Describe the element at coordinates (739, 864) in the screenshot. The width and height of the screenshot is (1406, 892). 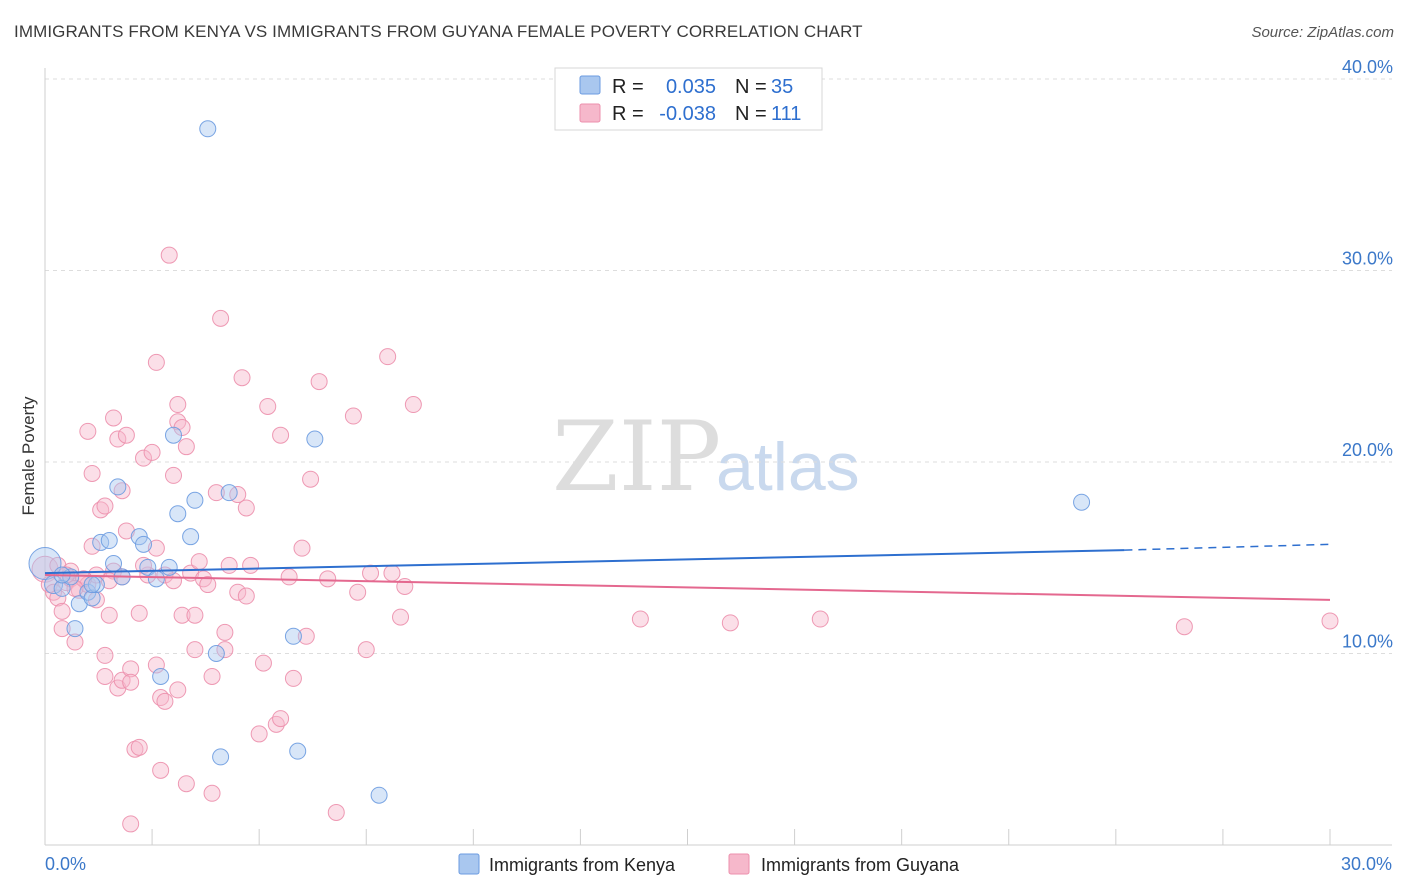
I see `bottom-legend-swatch-guyana` at that location.